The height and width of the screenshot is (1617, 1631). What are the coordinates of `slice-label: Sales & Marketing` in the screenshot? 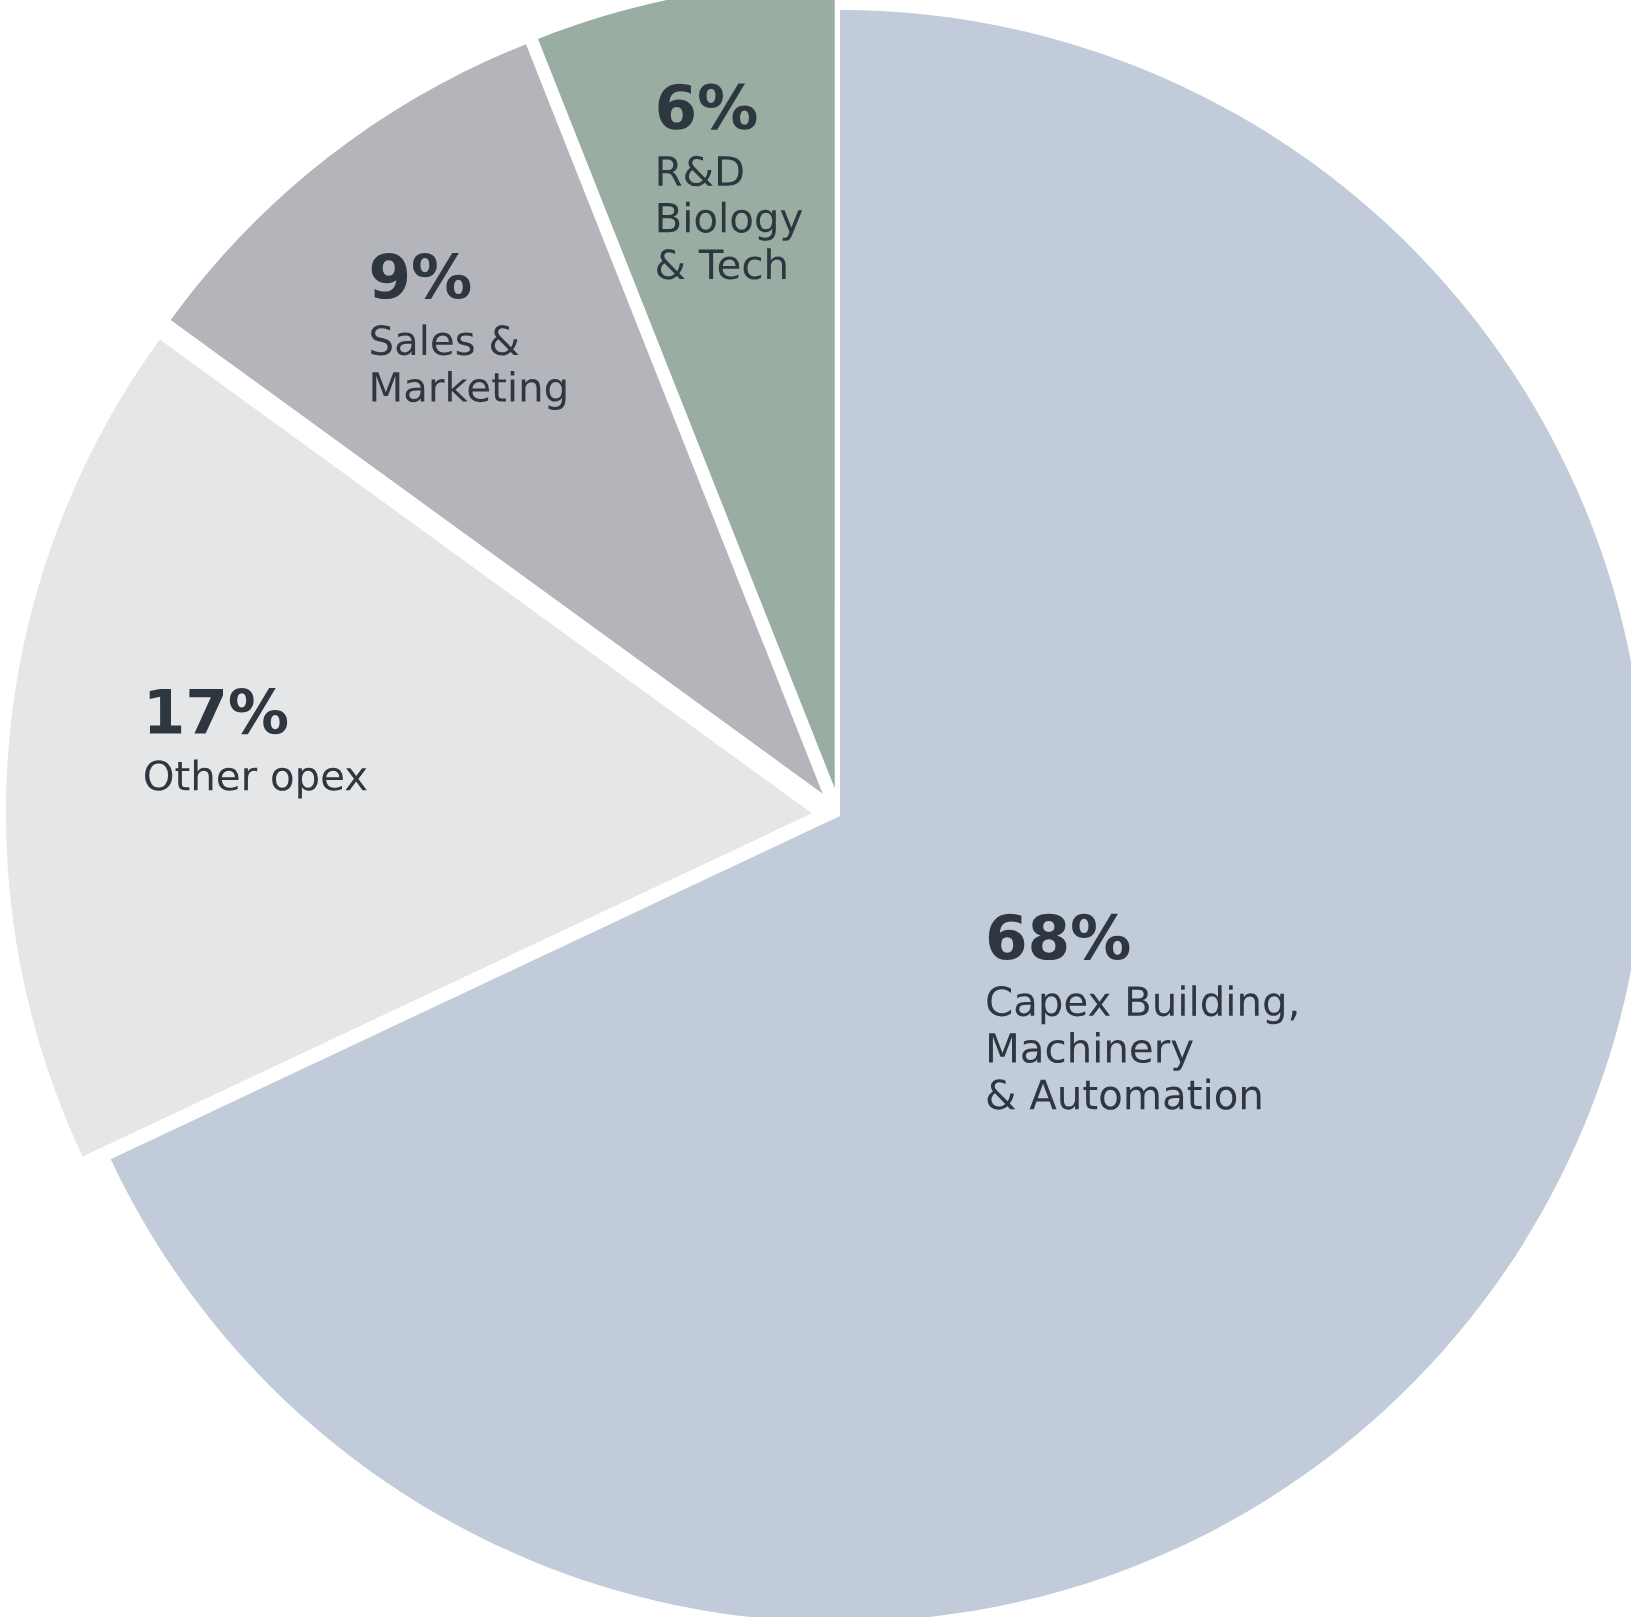 It's located at (468, 367).